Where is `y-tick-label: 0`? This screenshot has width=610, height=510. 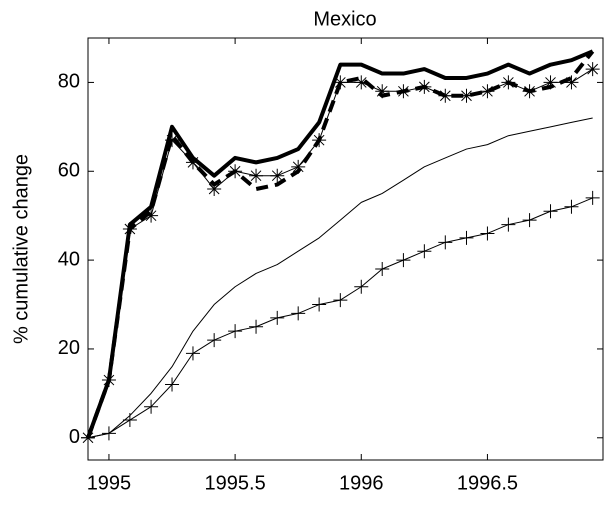
y-tick-label: 0 is located at coordinates (74, 437).